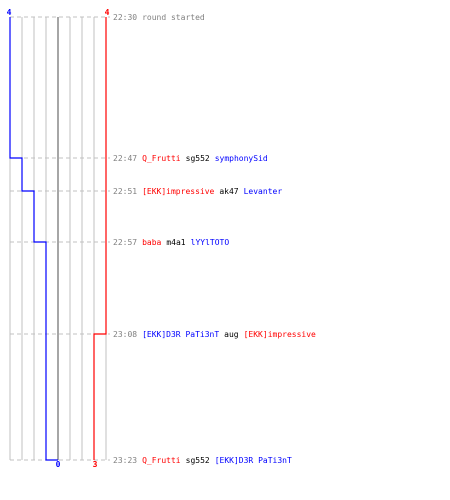 The image size is (450, 500). I want to click on event-row: 22:30 round started, so click(159, 17).